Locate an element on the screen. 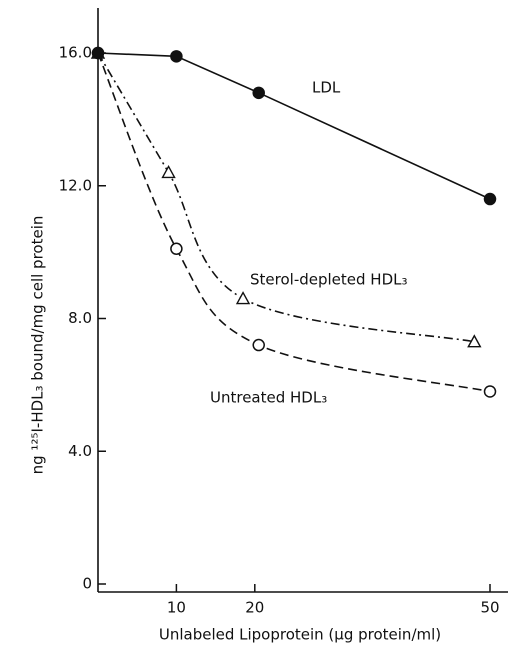 Image resolution: width=510 pixels, height=651 pixels. y-tick-label: 12.0 is located at coordinates (75, 185).